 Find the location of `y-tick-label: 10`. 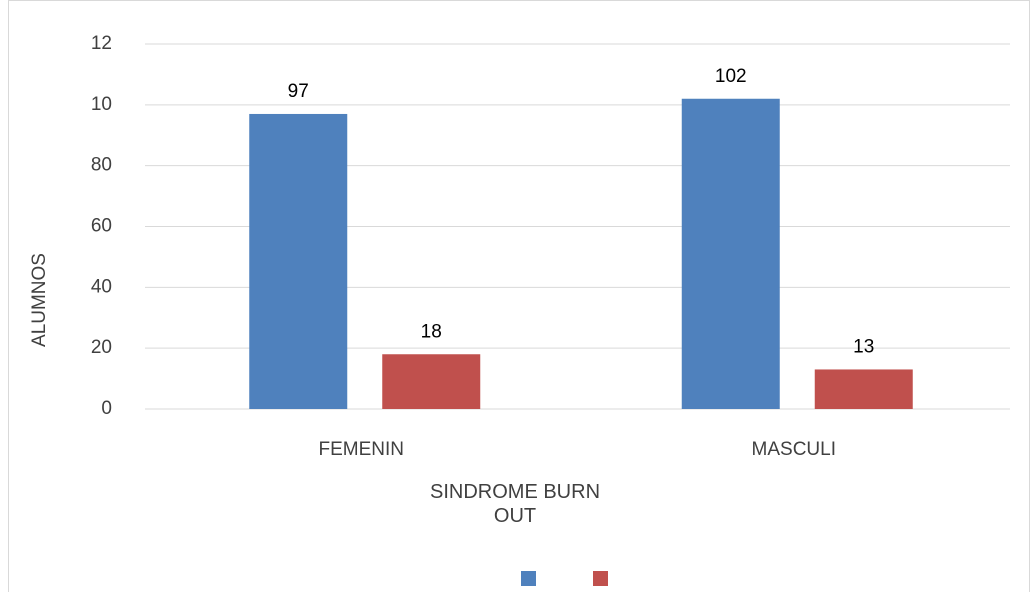

y-tick-label: 10 is located at coordinates (101, 104).